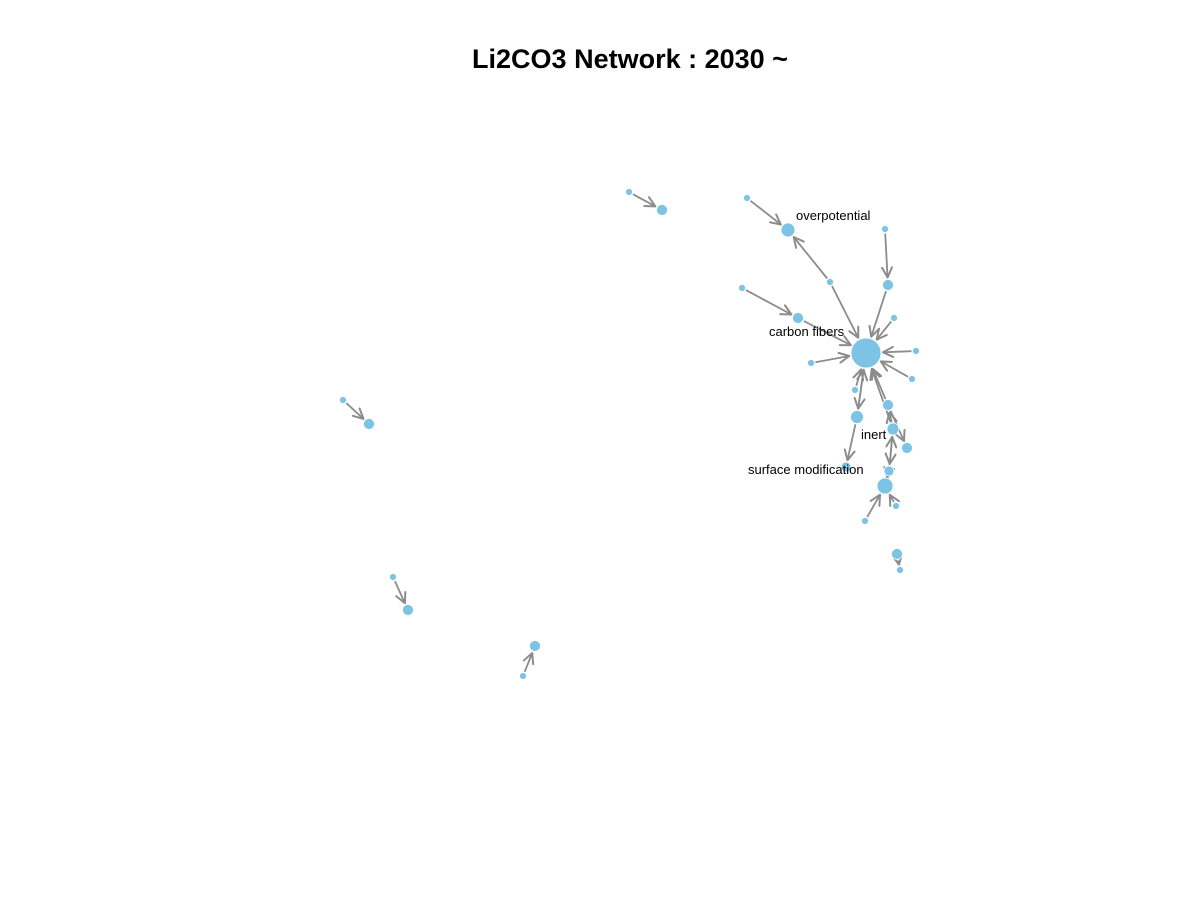 This screenshot has height=900, width=1200. I want to click on node-n4, so click(885, 229).